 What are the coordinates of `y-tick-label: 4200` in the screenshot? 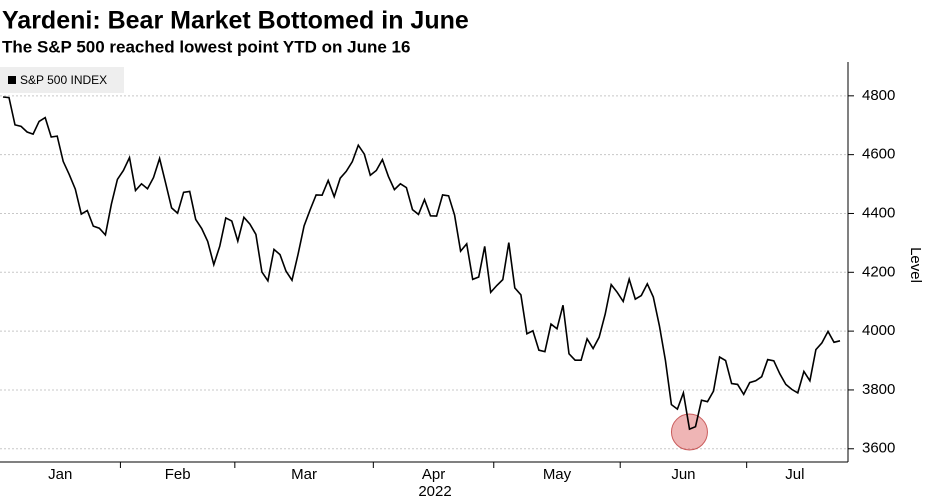 It's located at (878, 271).